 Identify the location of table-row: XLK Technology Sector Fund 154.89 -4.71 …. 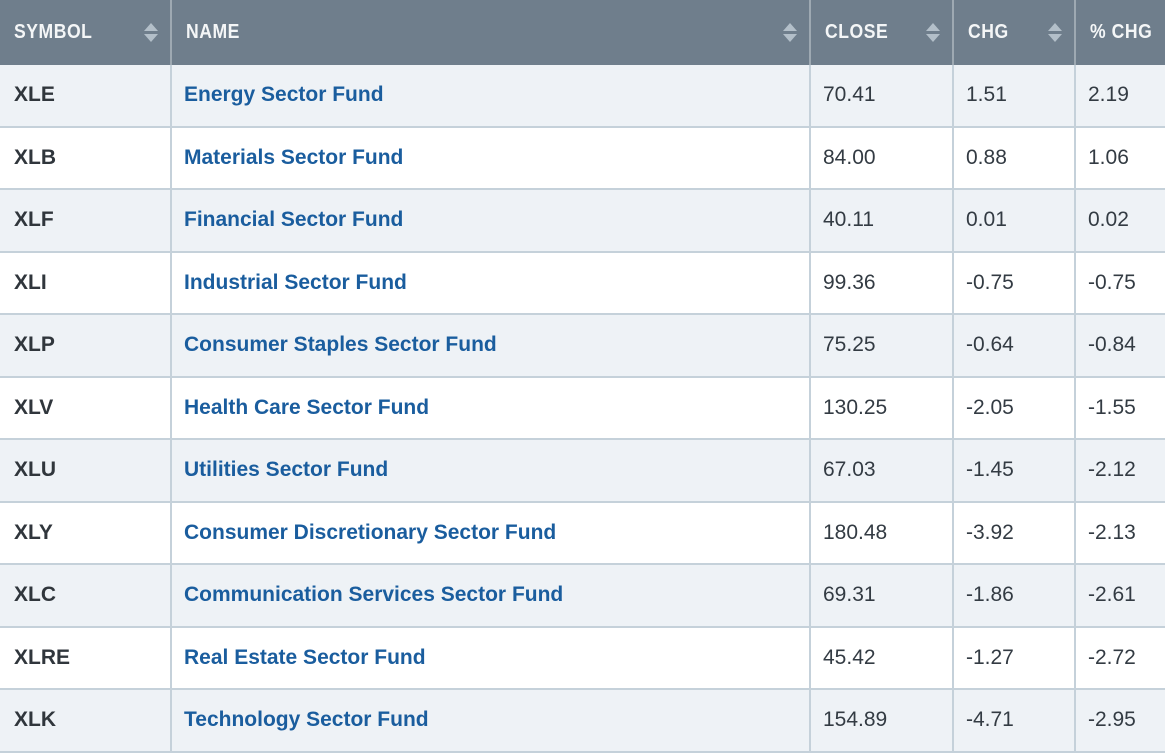
(582, 721).